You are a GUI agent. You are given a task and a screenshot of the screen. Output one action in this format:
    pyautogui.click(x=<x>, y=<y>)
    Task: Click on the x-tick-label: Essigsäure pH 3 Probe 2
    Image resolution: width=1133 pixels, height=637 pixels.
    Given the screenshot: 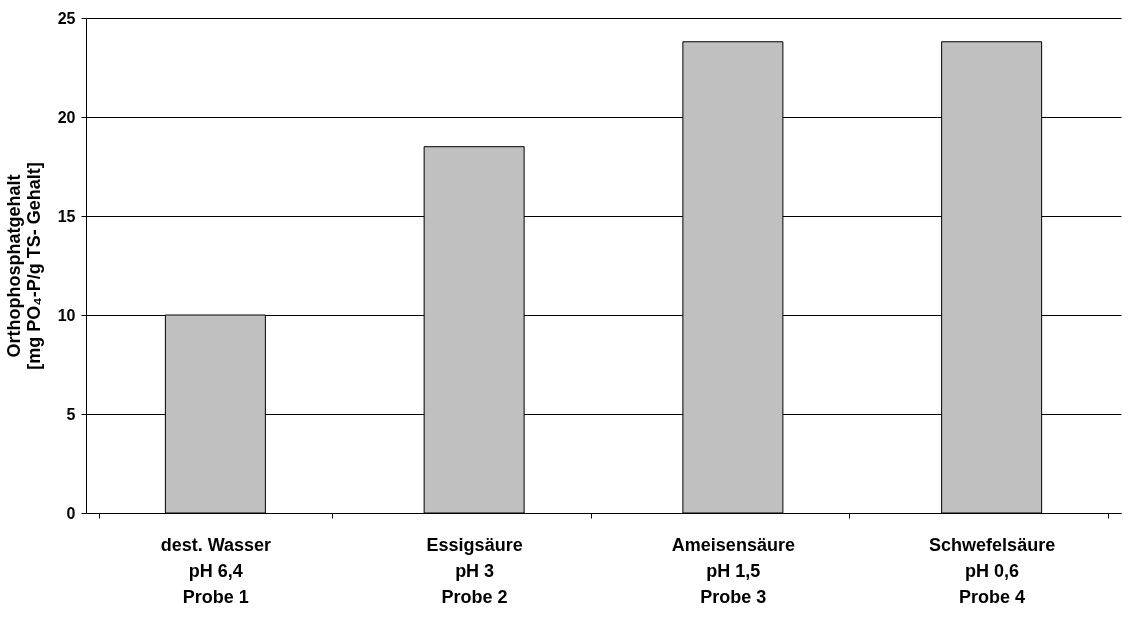 What is the action you would take?
    pyautogui.click(x=474, y=570)
    